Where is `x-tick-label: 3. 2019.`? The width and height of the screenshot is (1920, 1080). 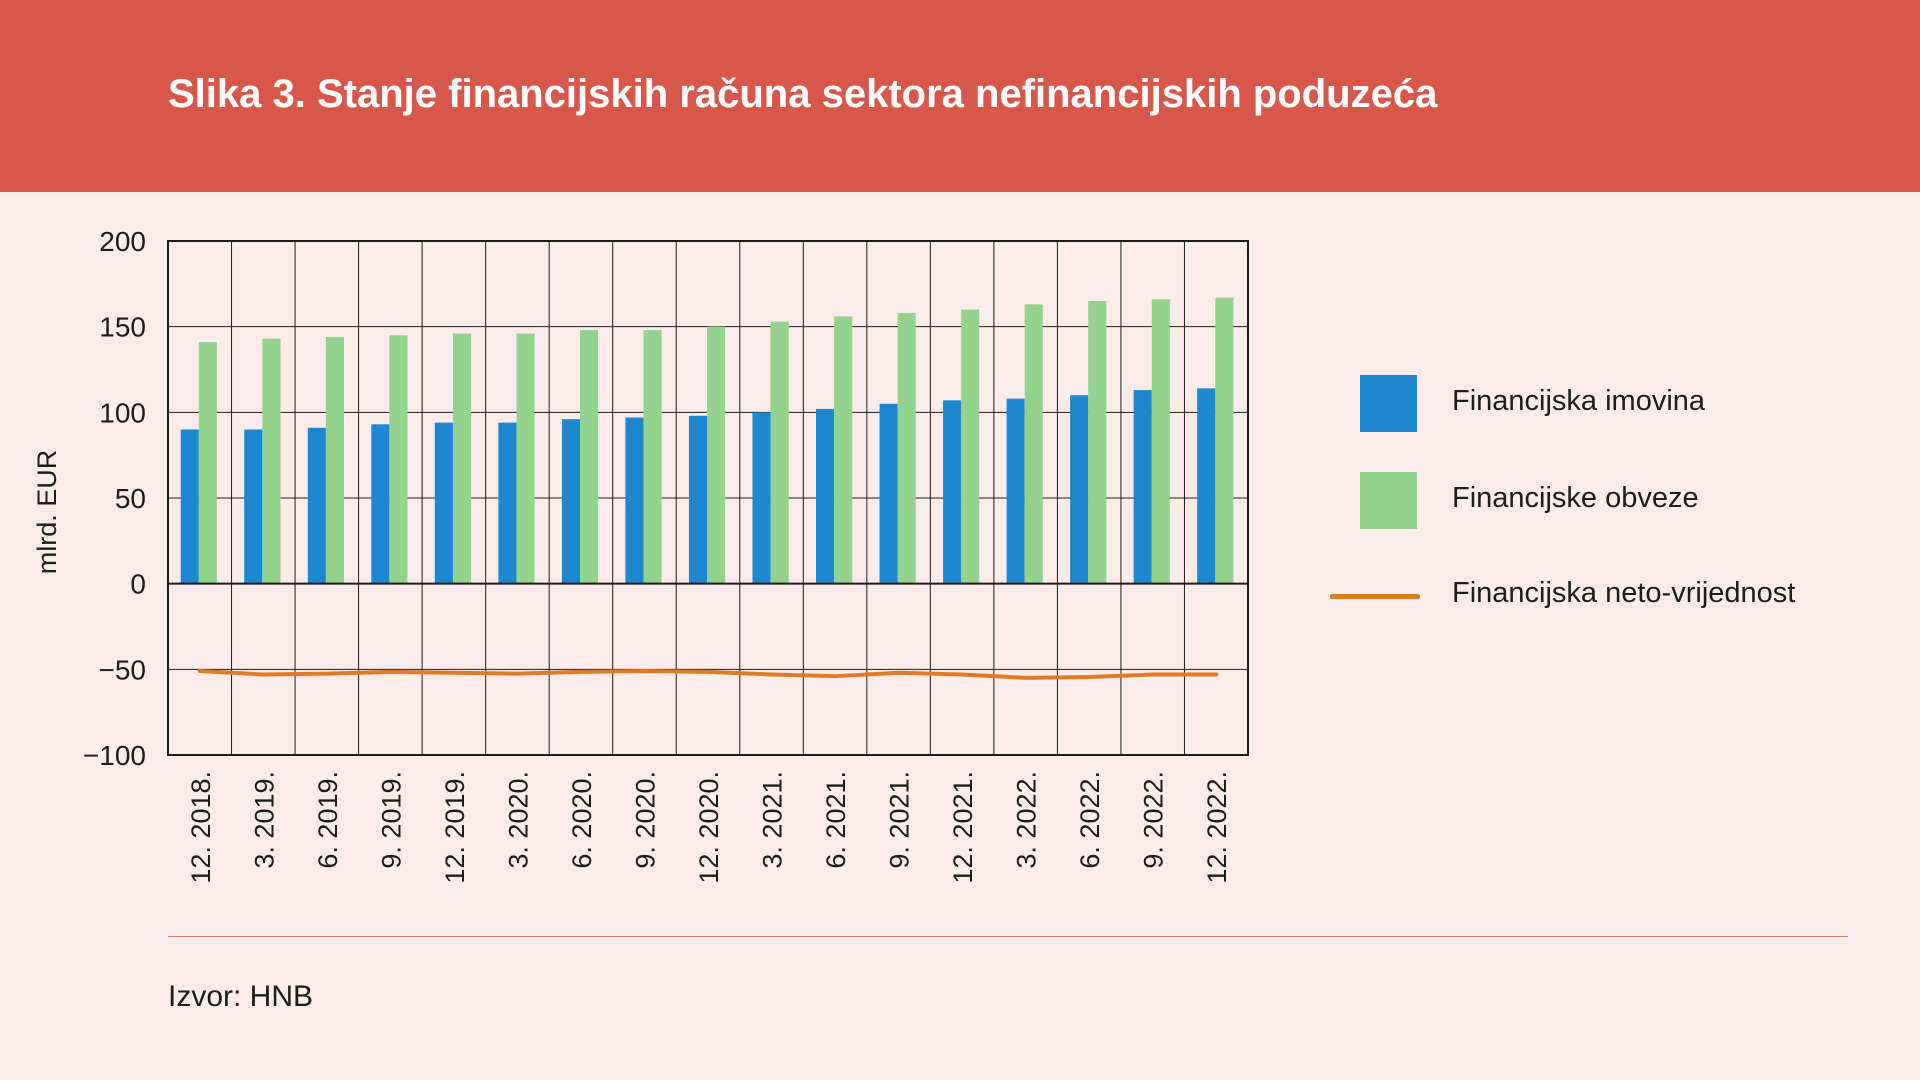 x-tick-label: 3. 2019. is located at coordinates (264, 820).